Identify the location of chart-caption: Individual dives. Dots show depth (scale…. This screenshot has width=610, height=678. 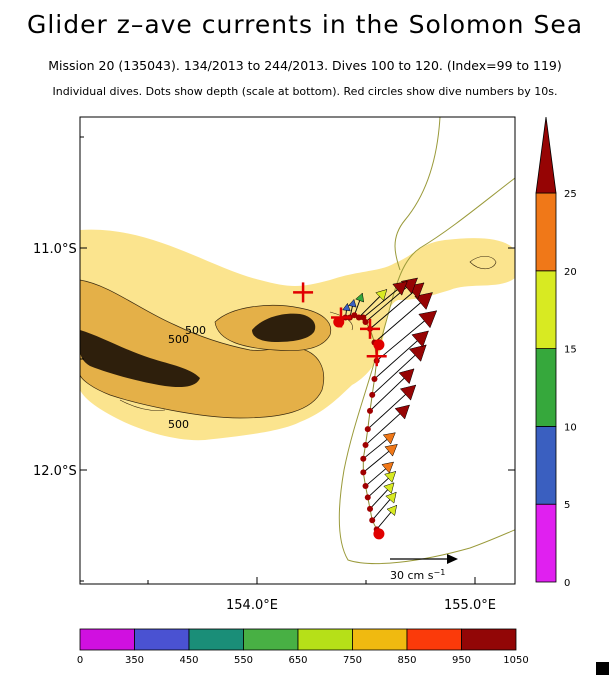
(305, 91).